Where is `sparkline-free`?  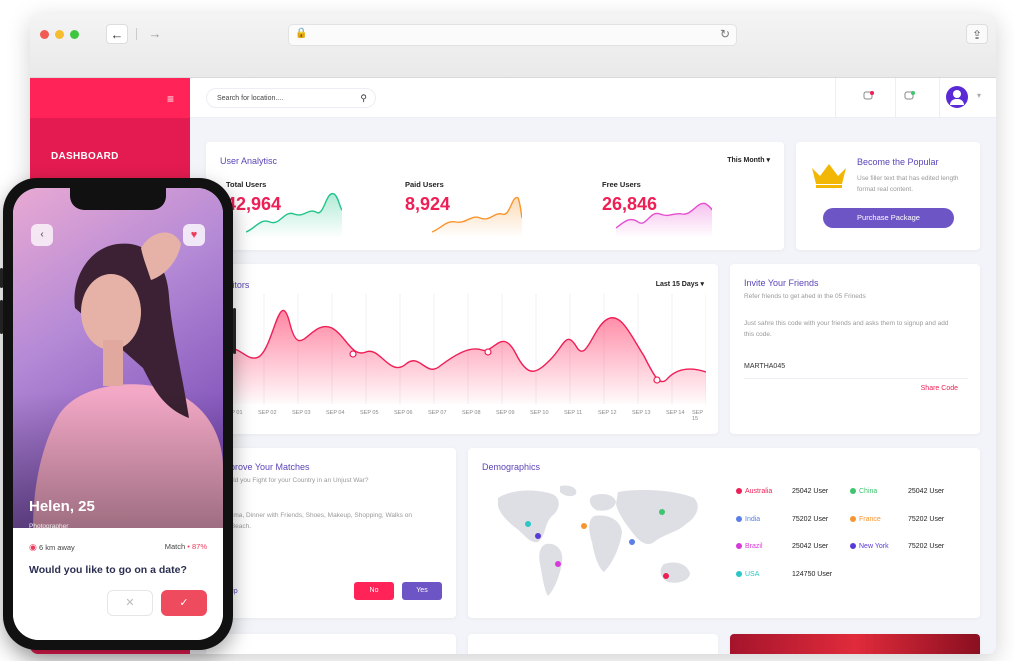
sparkline-free is located at coordinates (664, 220).